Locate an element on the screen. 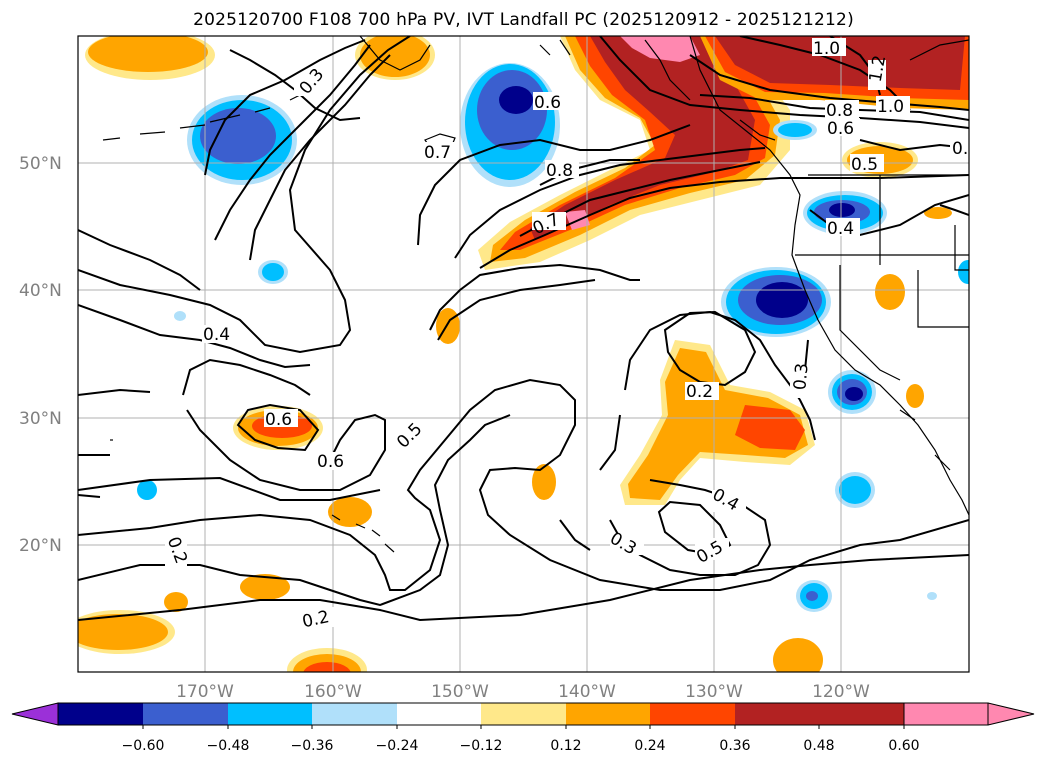 The image size is (1047, 765). colorbar-tick-label: −0.60 is located at coordinates (143, 746).